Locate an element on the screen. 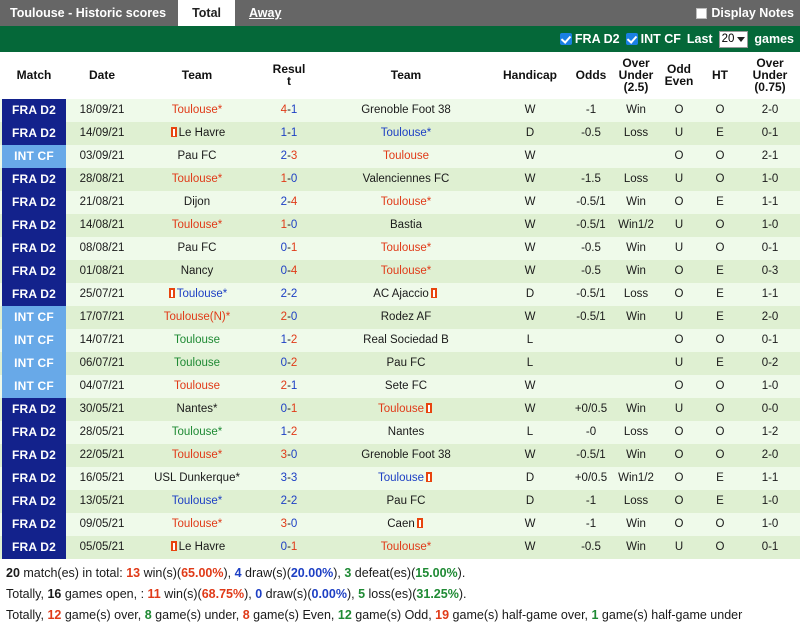  away-team: AC Ajaccio is located at coordinates (406, 294).